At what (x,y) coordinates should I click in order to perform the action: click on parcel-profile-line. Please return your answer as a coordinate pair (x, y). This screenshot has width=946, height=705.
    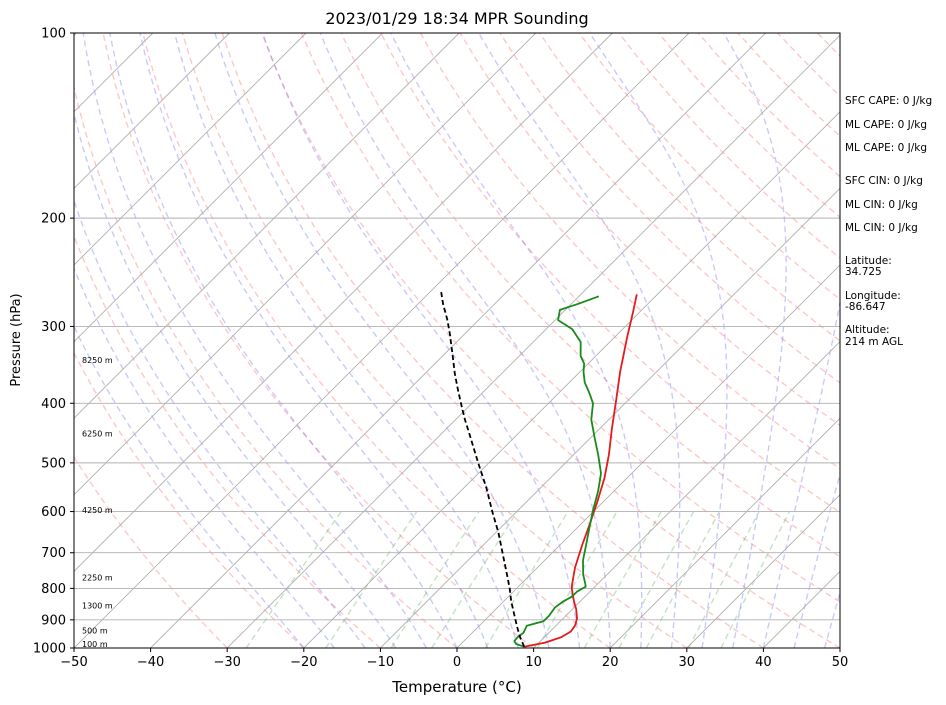
    Looking at the image, I should click on (483, 469).